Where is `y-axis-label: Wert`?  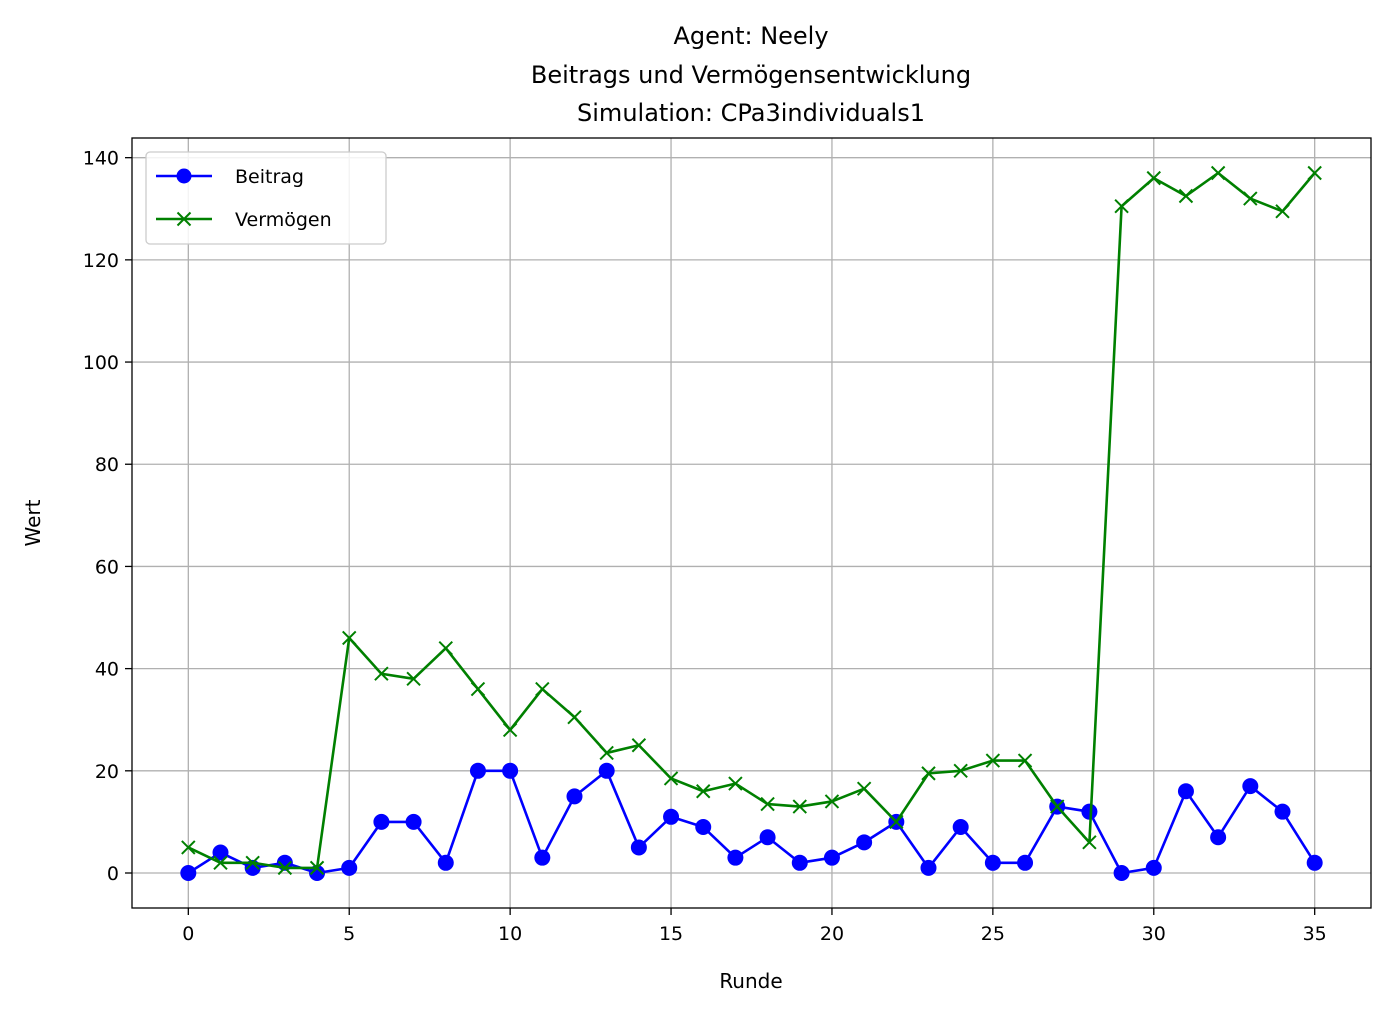
y-axis-label: Wert is located at coordinates (33, 522).